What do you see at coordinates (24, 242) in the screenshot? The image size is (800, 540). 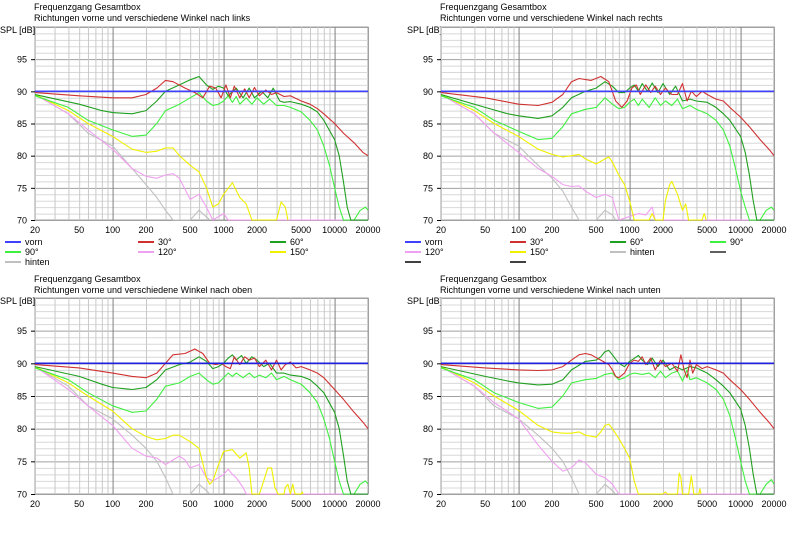 I see `legend-item: vorn` at bounding box center [24, 242].